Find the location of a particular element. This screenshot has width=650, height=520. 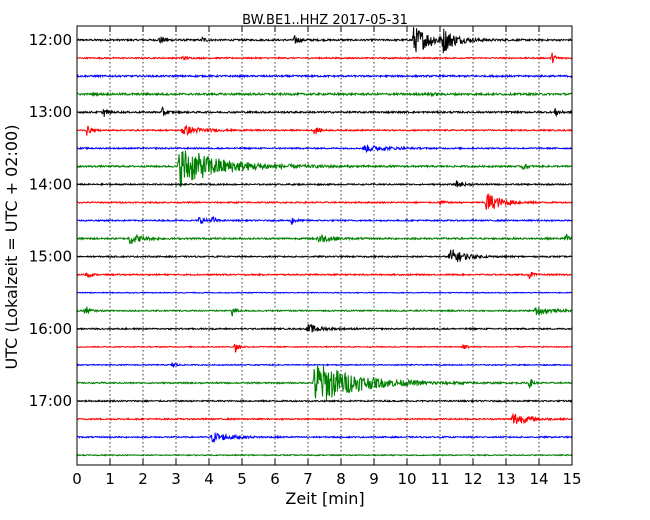

x-tick-label: 4 is located at coordinates (209, 479).